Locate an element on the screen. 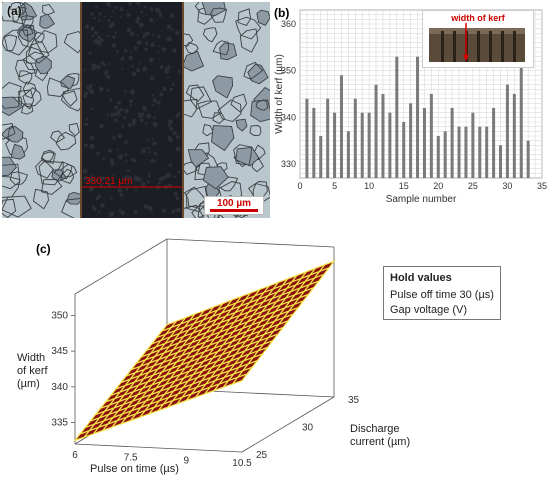 This screenshot has width=550, height=488. kerf-measurement-label: 330.21 µm is located at coordinates (109, 181).